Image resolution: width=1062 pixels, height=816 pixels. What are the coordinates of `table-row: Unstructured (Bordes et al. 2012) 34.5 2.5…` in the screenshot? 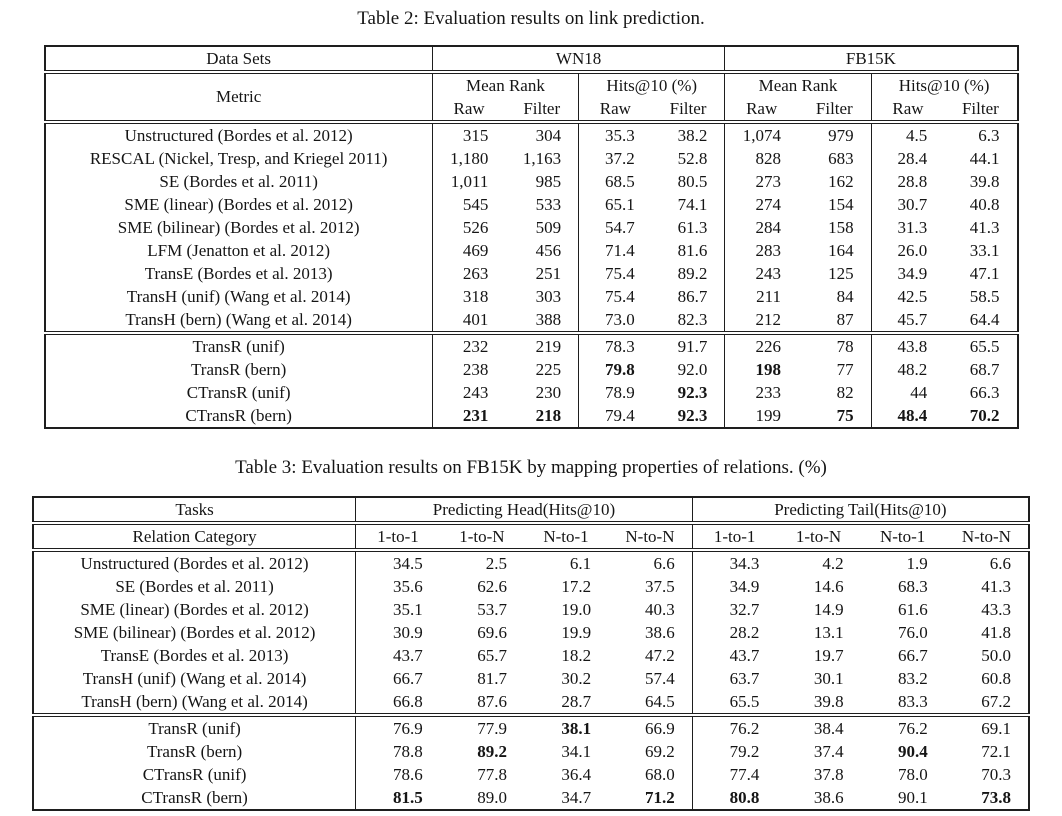 It's located at (531, 562).